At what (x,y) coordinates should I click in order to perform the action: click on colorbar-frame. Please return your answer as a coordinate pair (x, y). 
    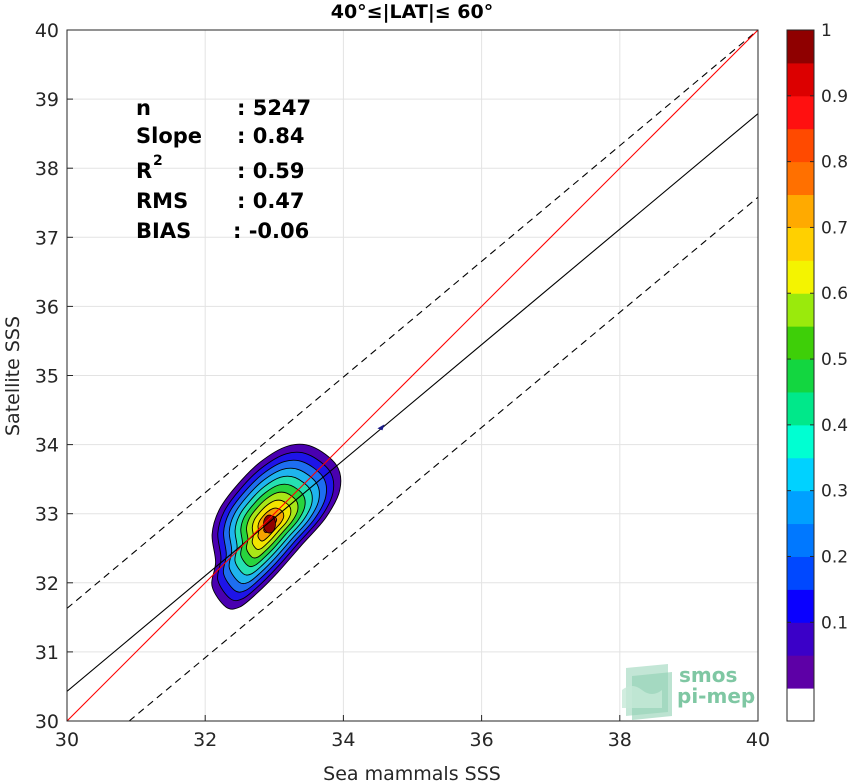
    Looking at the image, I should click on (800, 375).